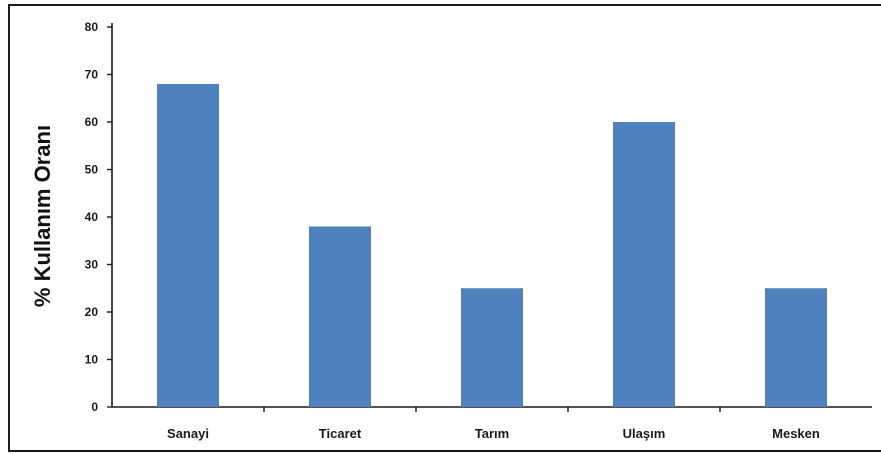 The height and width of the screenshot is (454, 881). What do you see at coordinates (92, 122) in the screenshot?
I see `y-tick-label: 60` at bounding box center [92, 122].